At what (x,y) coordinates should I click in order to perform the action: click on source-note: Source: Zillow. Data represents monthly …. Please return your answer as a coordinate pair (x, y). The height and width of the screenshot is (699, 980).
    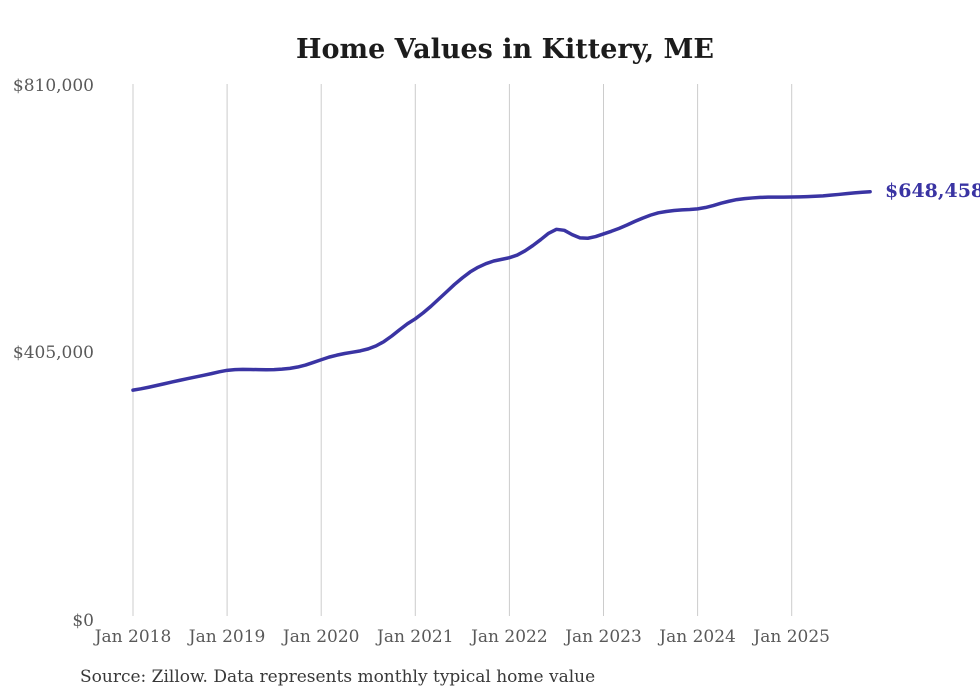
    Looking at the image, I should click on (337, 677).